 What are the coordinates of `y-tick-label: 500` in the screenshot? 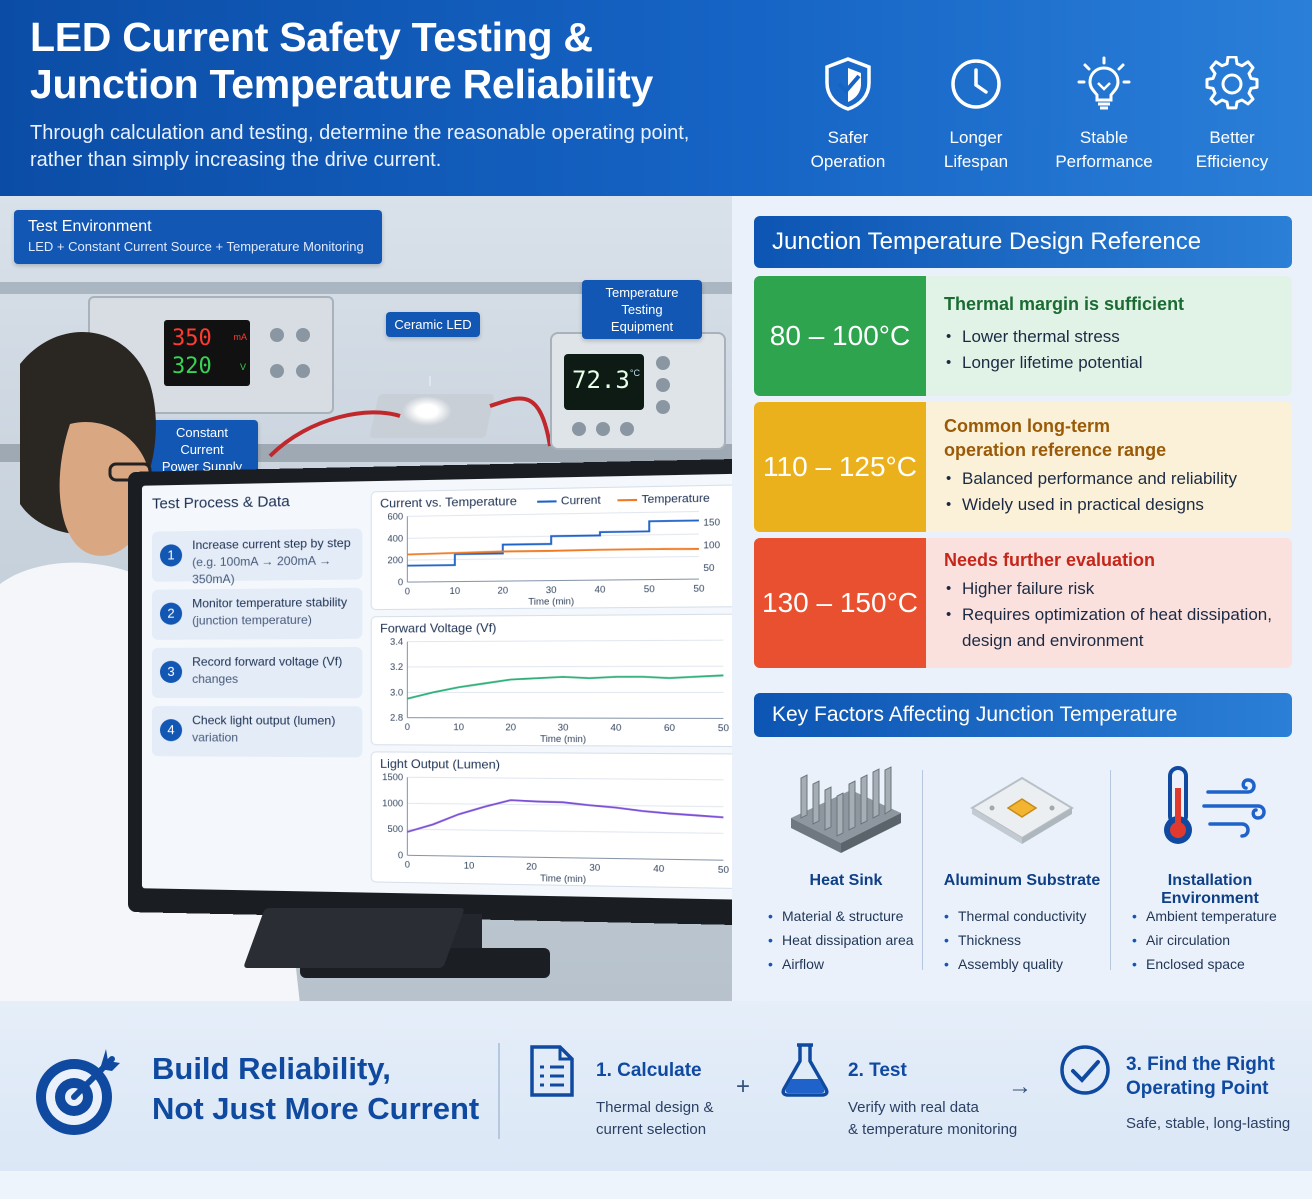 It's located at (395, 829).